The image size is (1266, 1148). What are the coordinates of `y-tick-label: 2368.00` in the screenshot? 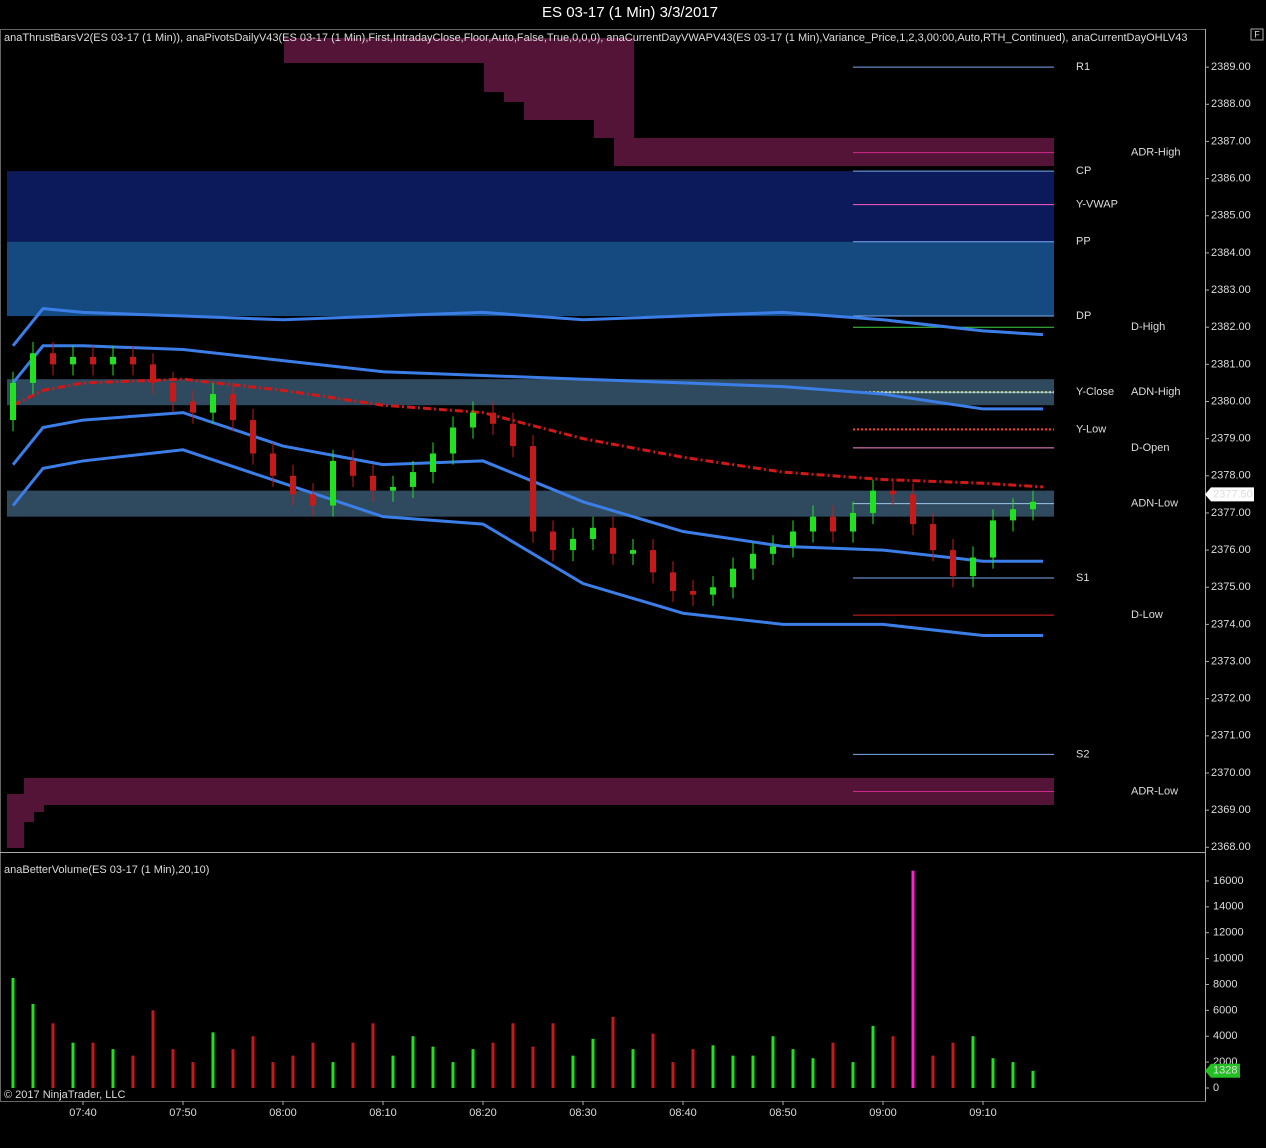 It's located at (1231, 847).